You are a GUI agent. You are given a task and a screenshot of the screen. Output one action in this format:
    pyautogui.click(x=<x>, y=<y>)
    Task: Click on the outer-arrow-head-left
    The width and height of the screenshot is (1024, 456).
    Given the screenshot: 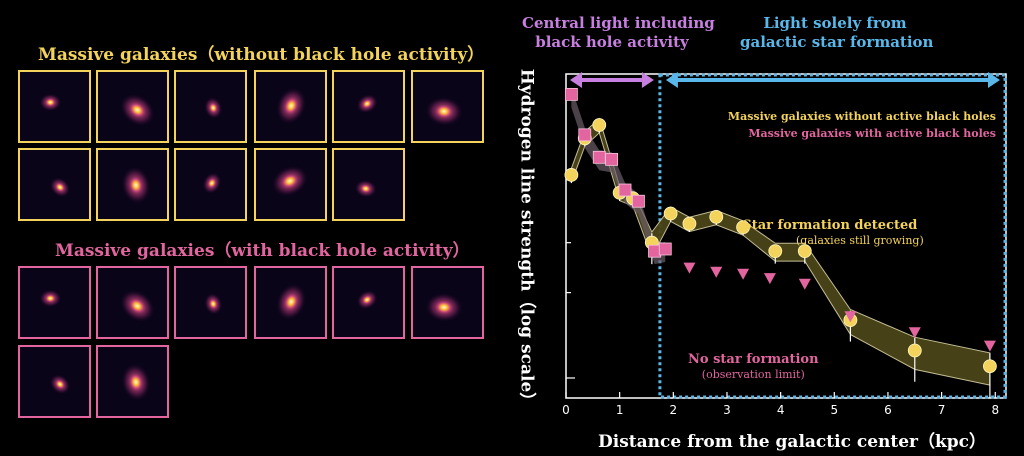 What is the action you would take?
    pyautogui.click(x=671, y=80)
    